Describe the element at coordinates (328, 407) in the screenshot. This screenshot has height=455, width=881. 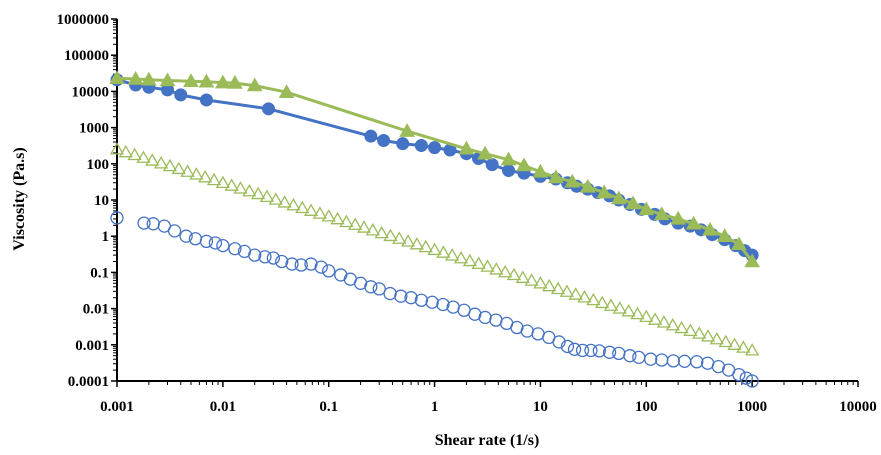
I see `x-tick-label: 0.1` at that location.